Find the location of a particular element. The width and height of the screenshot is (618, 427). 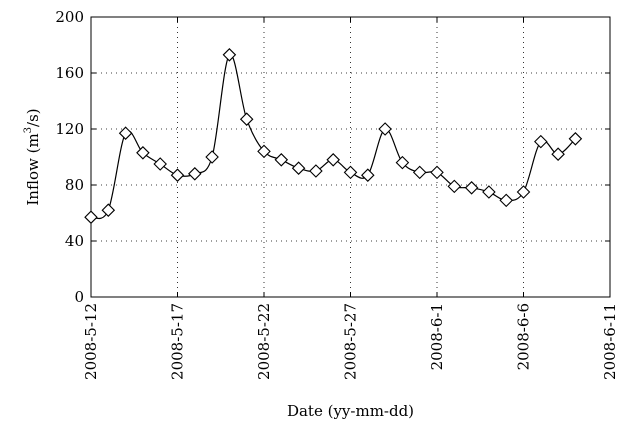

y-tick-label: 200 is located at coordinates (69, 17).